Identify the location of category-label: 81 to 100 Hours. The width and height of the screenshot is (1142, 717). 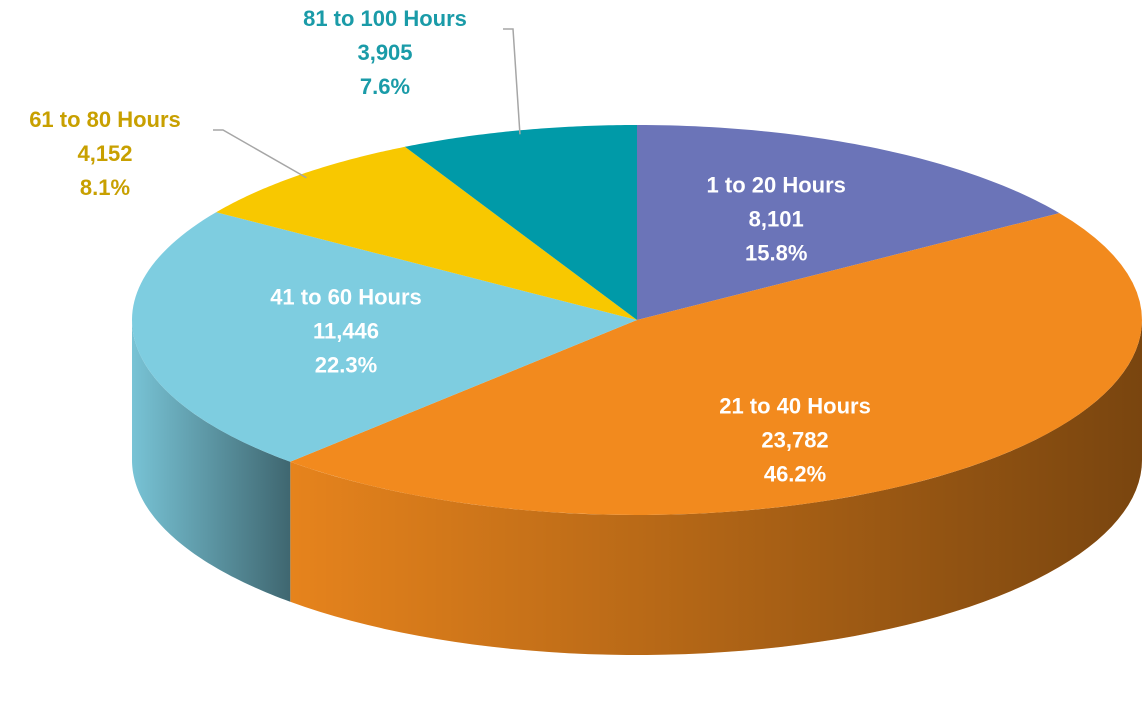
(385, 18).